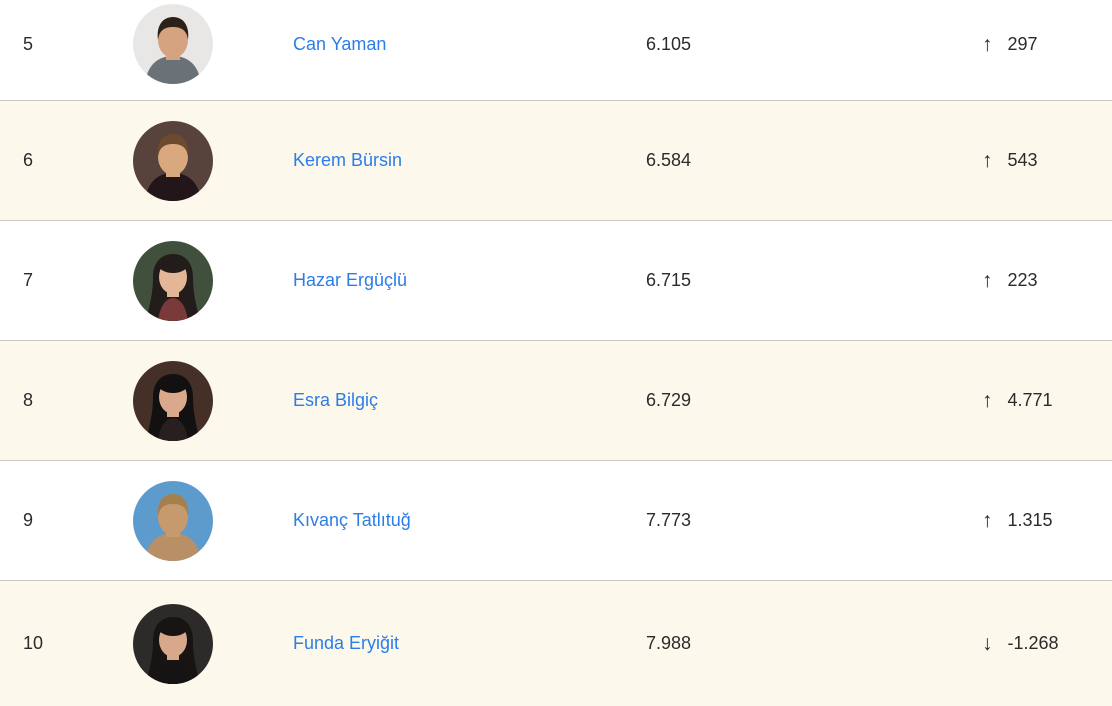  What do you see at coordinates (1022, 160) in the screenshot?
I see `rank-change-value: 543` at bounding box center [1022, 160].